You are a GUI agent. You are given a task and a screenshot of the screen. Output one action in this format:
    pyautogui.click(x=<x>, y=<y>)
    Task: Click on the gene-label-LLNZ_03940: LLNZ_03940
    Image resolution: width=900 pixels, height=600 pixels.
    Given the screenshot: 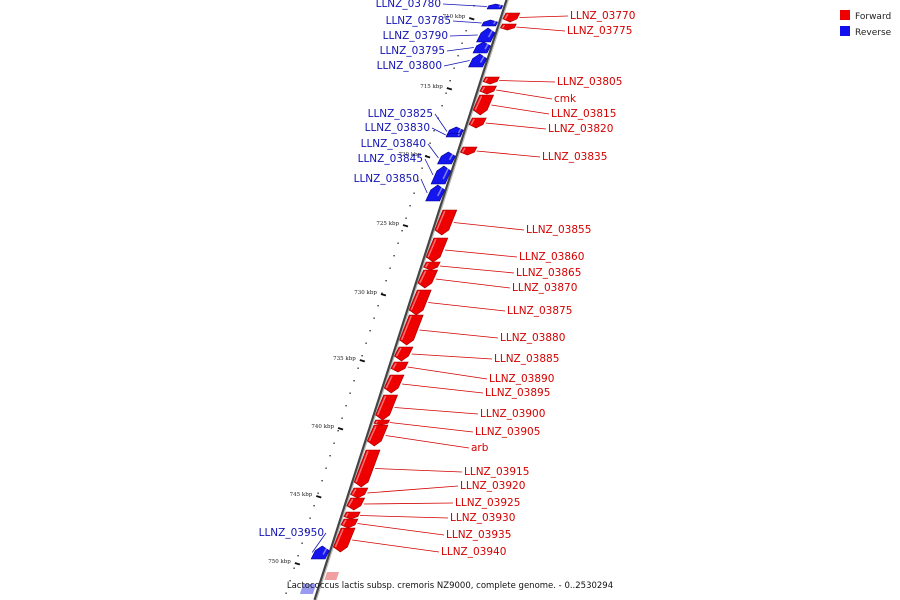 What is the action you would take?
    pyautogui.click(x=473, y=552)
    